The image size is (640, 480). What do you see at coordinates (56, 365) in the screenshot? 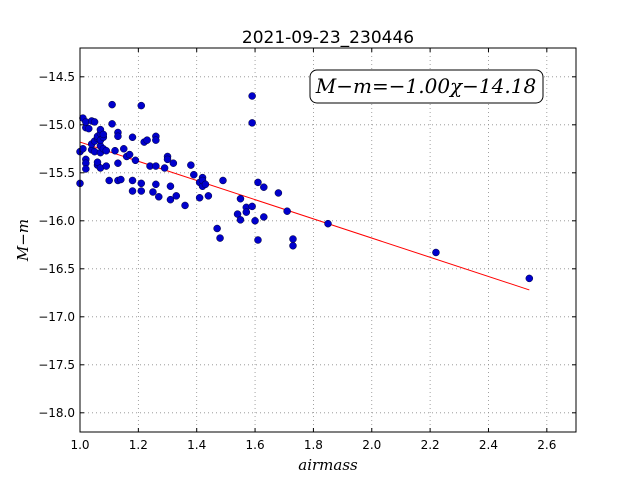
I see `y-tick-label: −17.5` at bounding box center [56, 365].